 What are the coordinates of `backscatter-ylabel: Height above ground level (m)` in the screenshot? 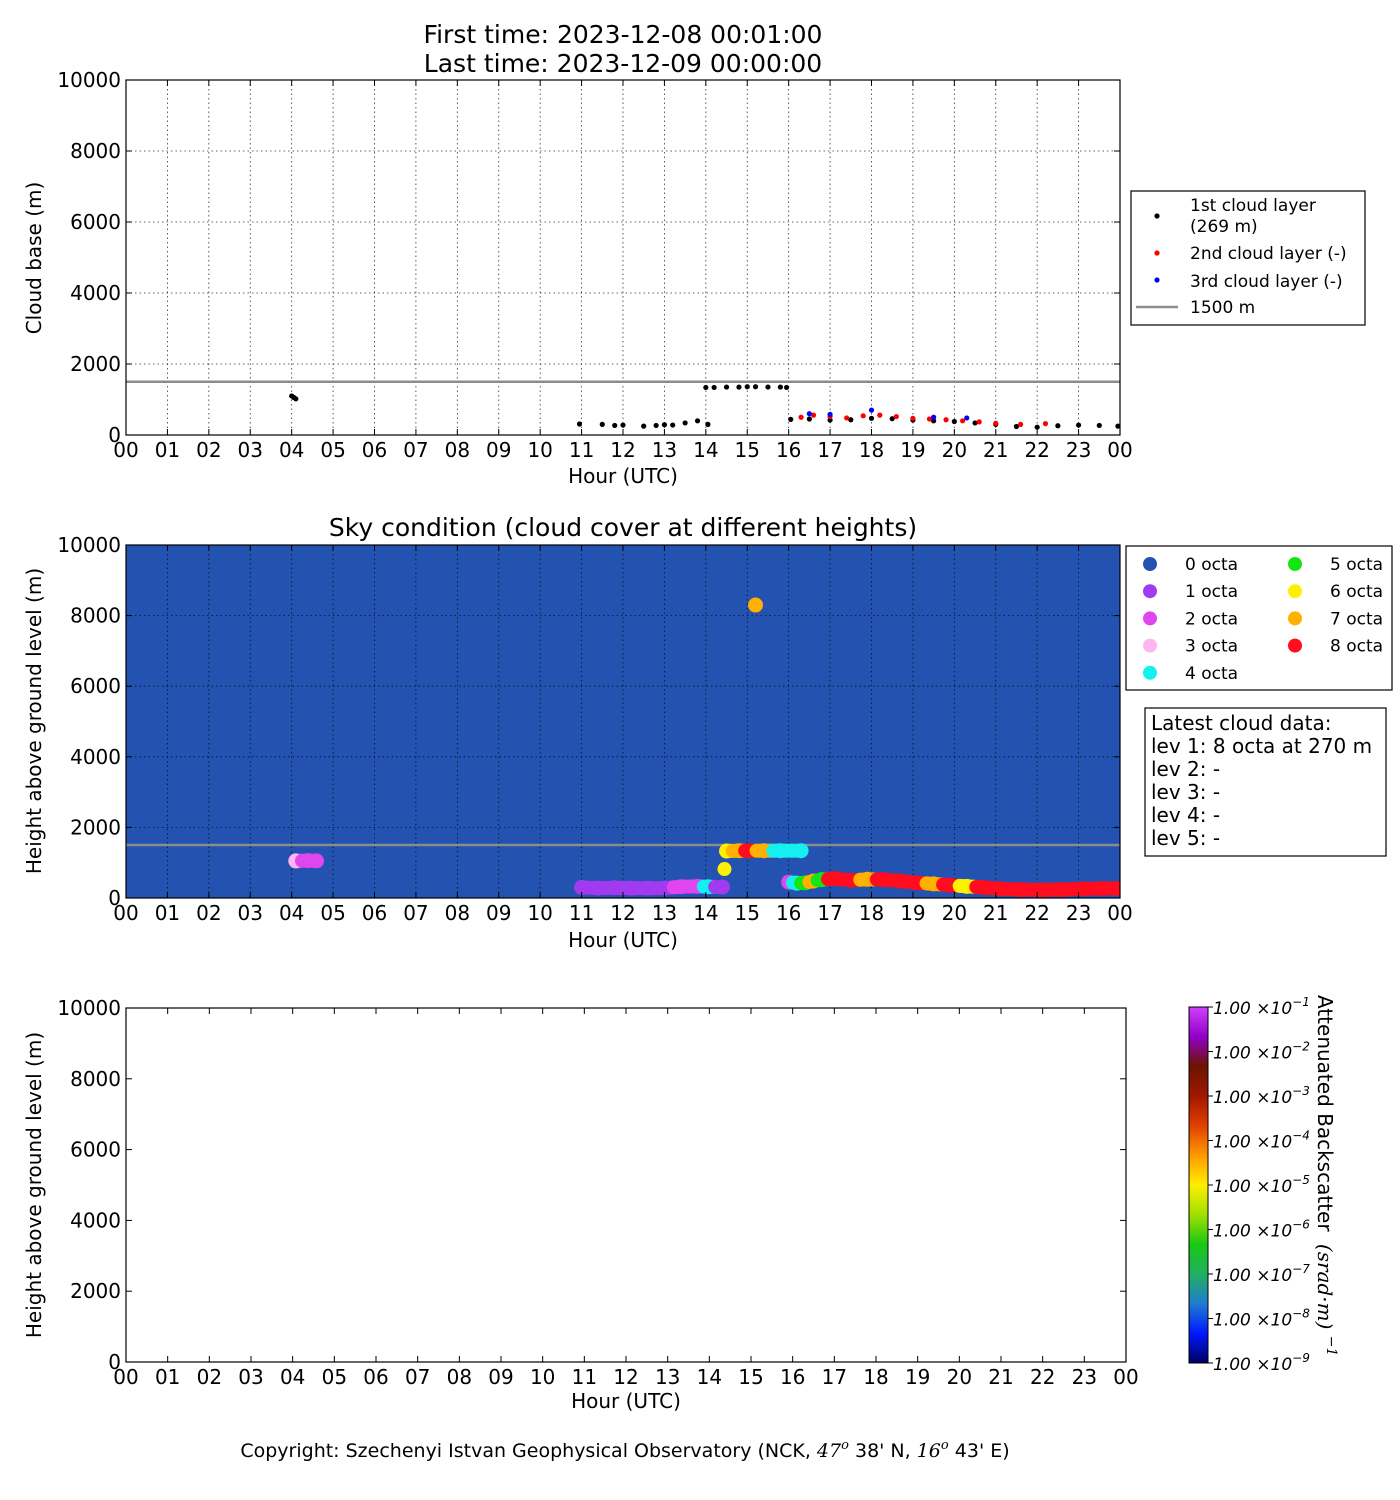 It's located at (34, 1185).